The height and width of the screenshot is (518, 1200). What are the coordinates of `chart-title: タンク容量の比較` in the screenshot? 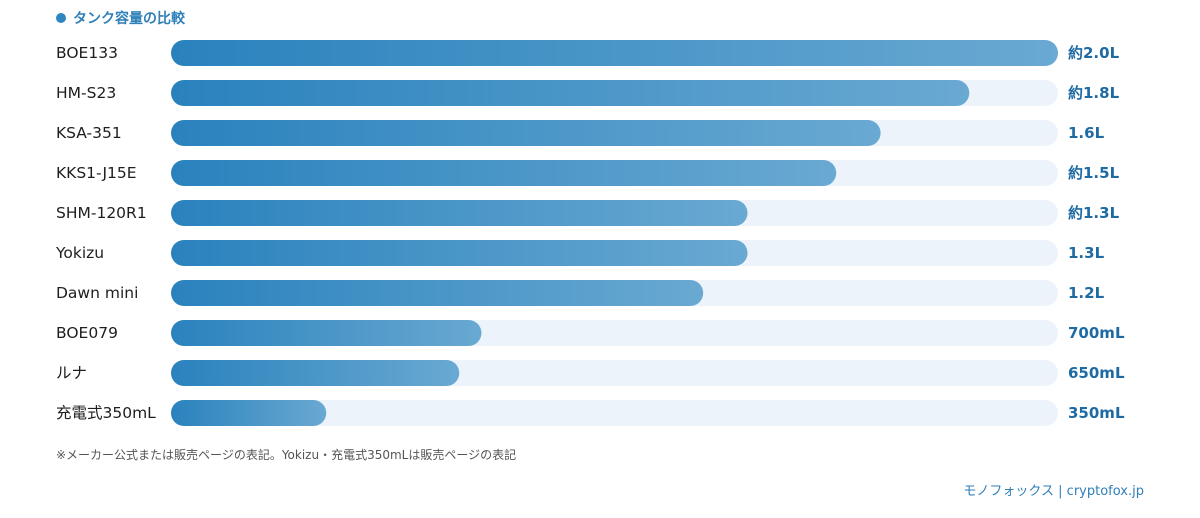 It's located at (129, 19).